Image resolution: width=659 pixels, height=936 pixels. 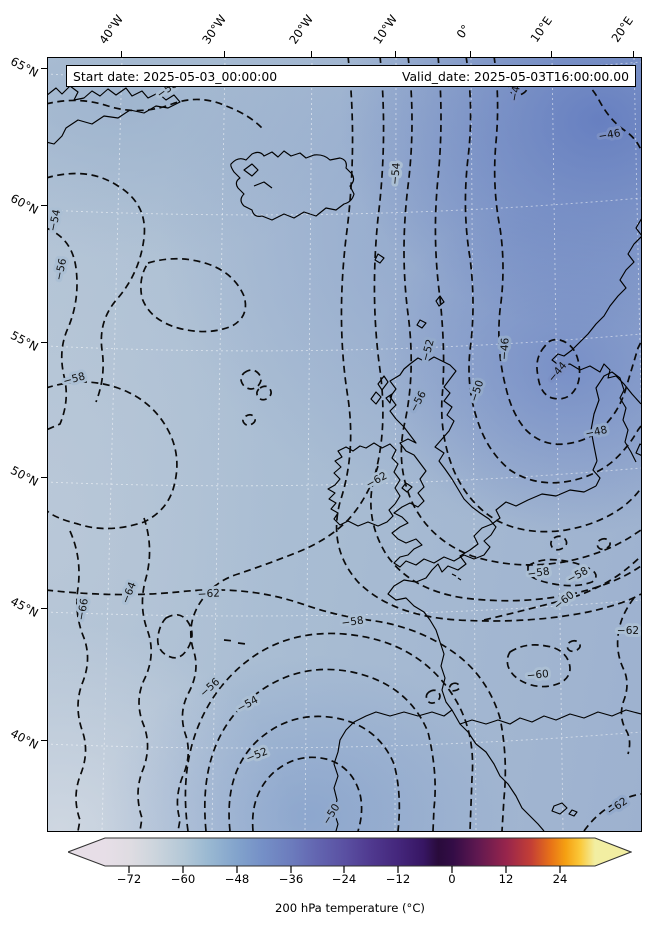 What do you see at coordinates (183, 879) in the screenshot?
I see `colorbar-tick-label: −60` at bounding box center [183, 879].